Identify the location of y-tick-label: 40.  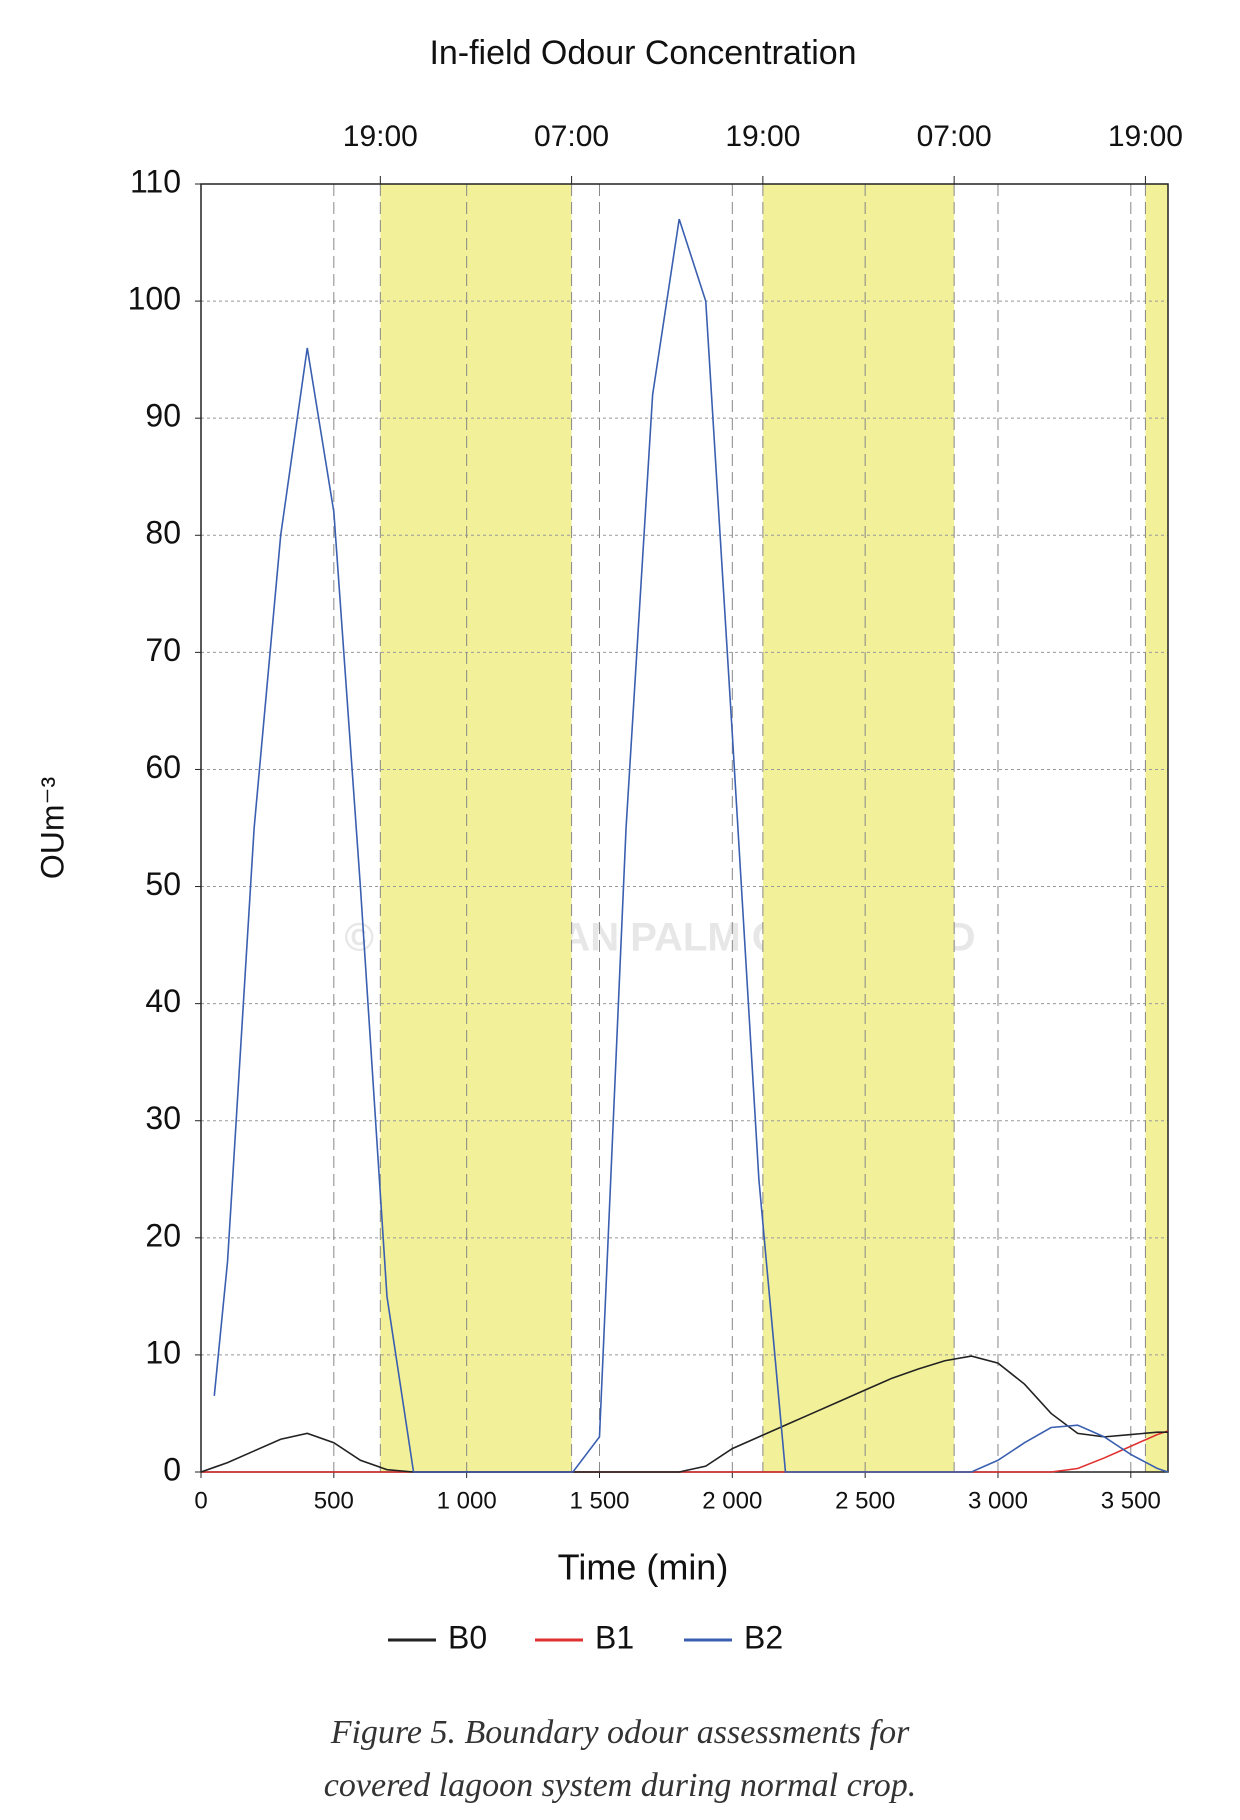
(163, 1001).